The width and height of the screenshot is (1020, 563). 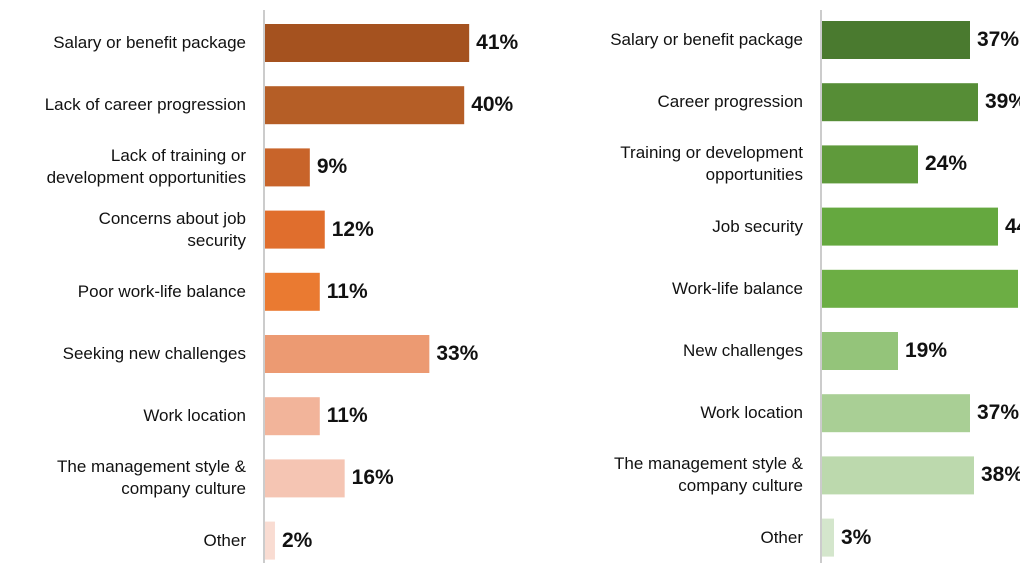 What do you see at coordinates (1000, 475) in the screenshot?
I see `value-label: 38%` at bounding box center [1000, 475].